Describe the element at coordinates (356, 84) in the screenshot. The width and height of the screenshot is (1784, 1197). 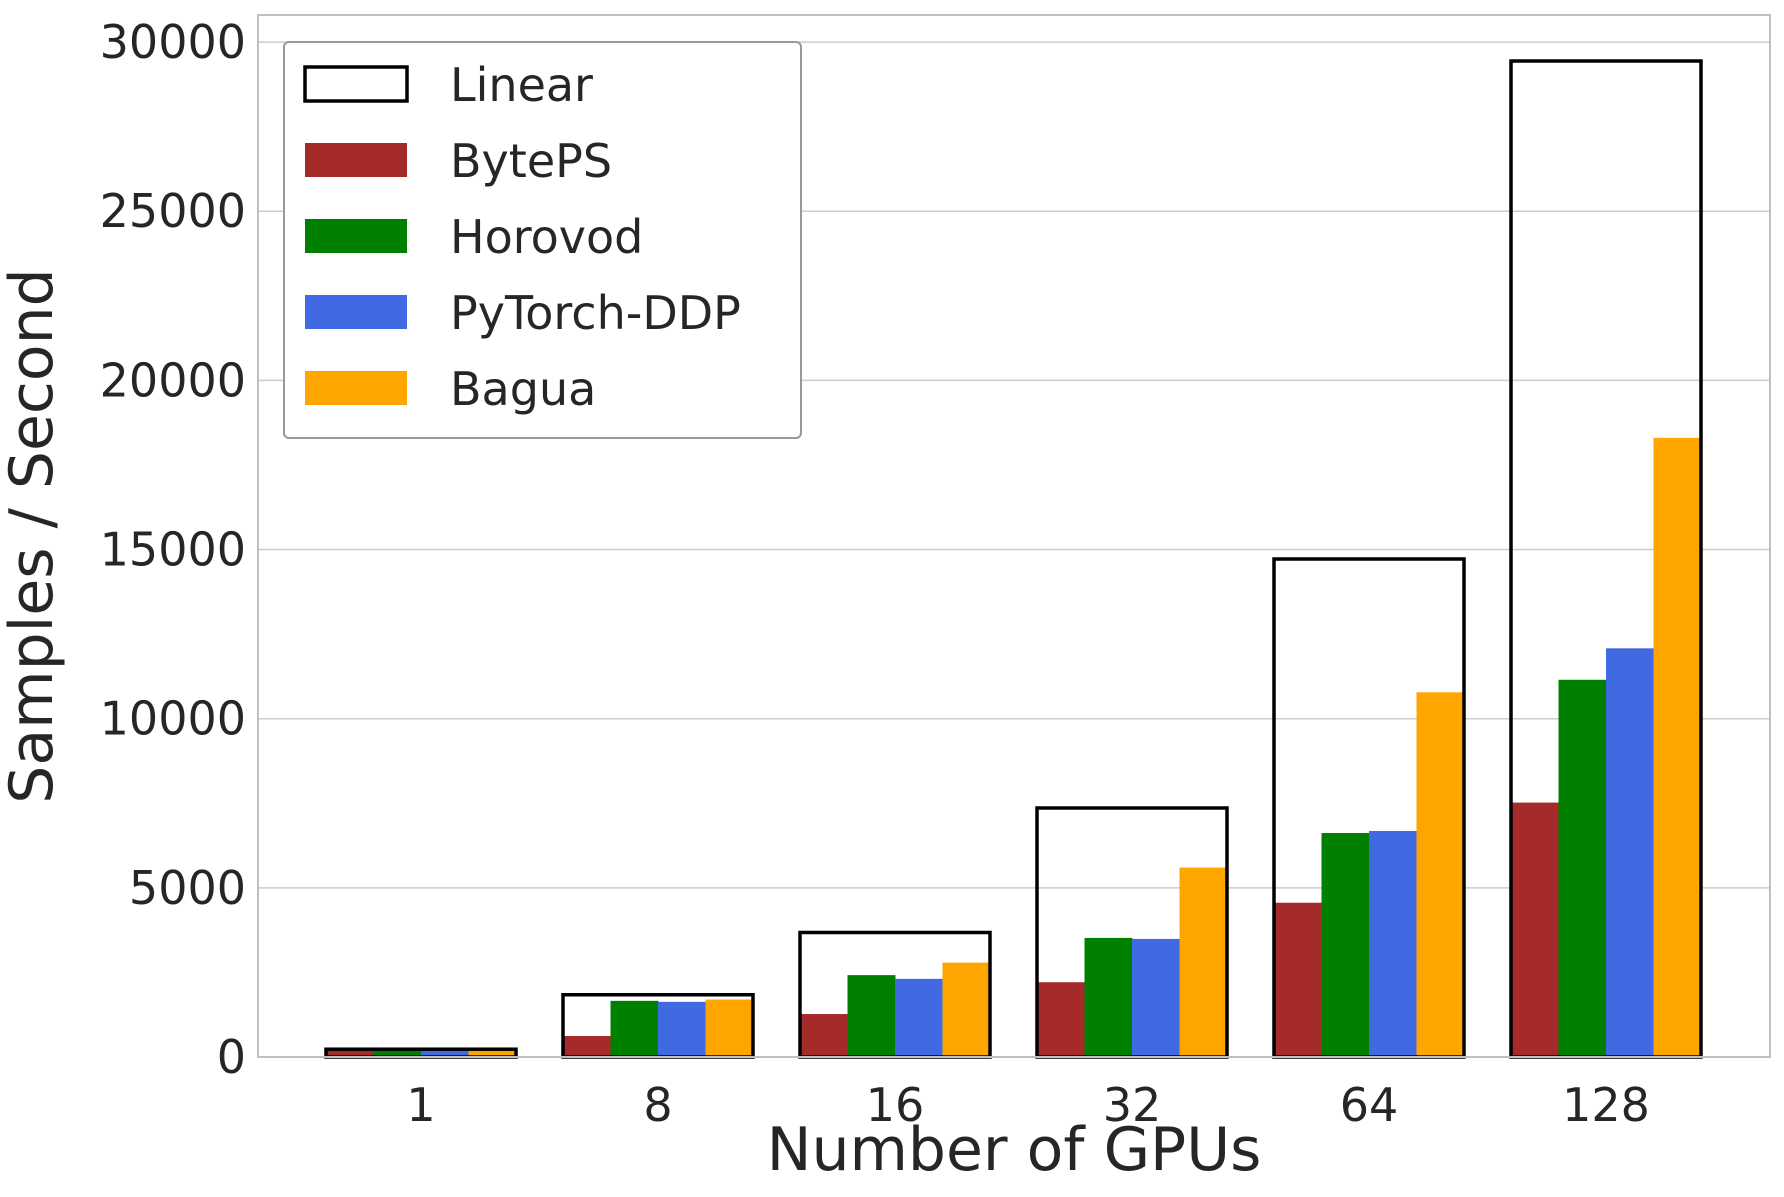
I see `legend-swatch-linear` at that location.